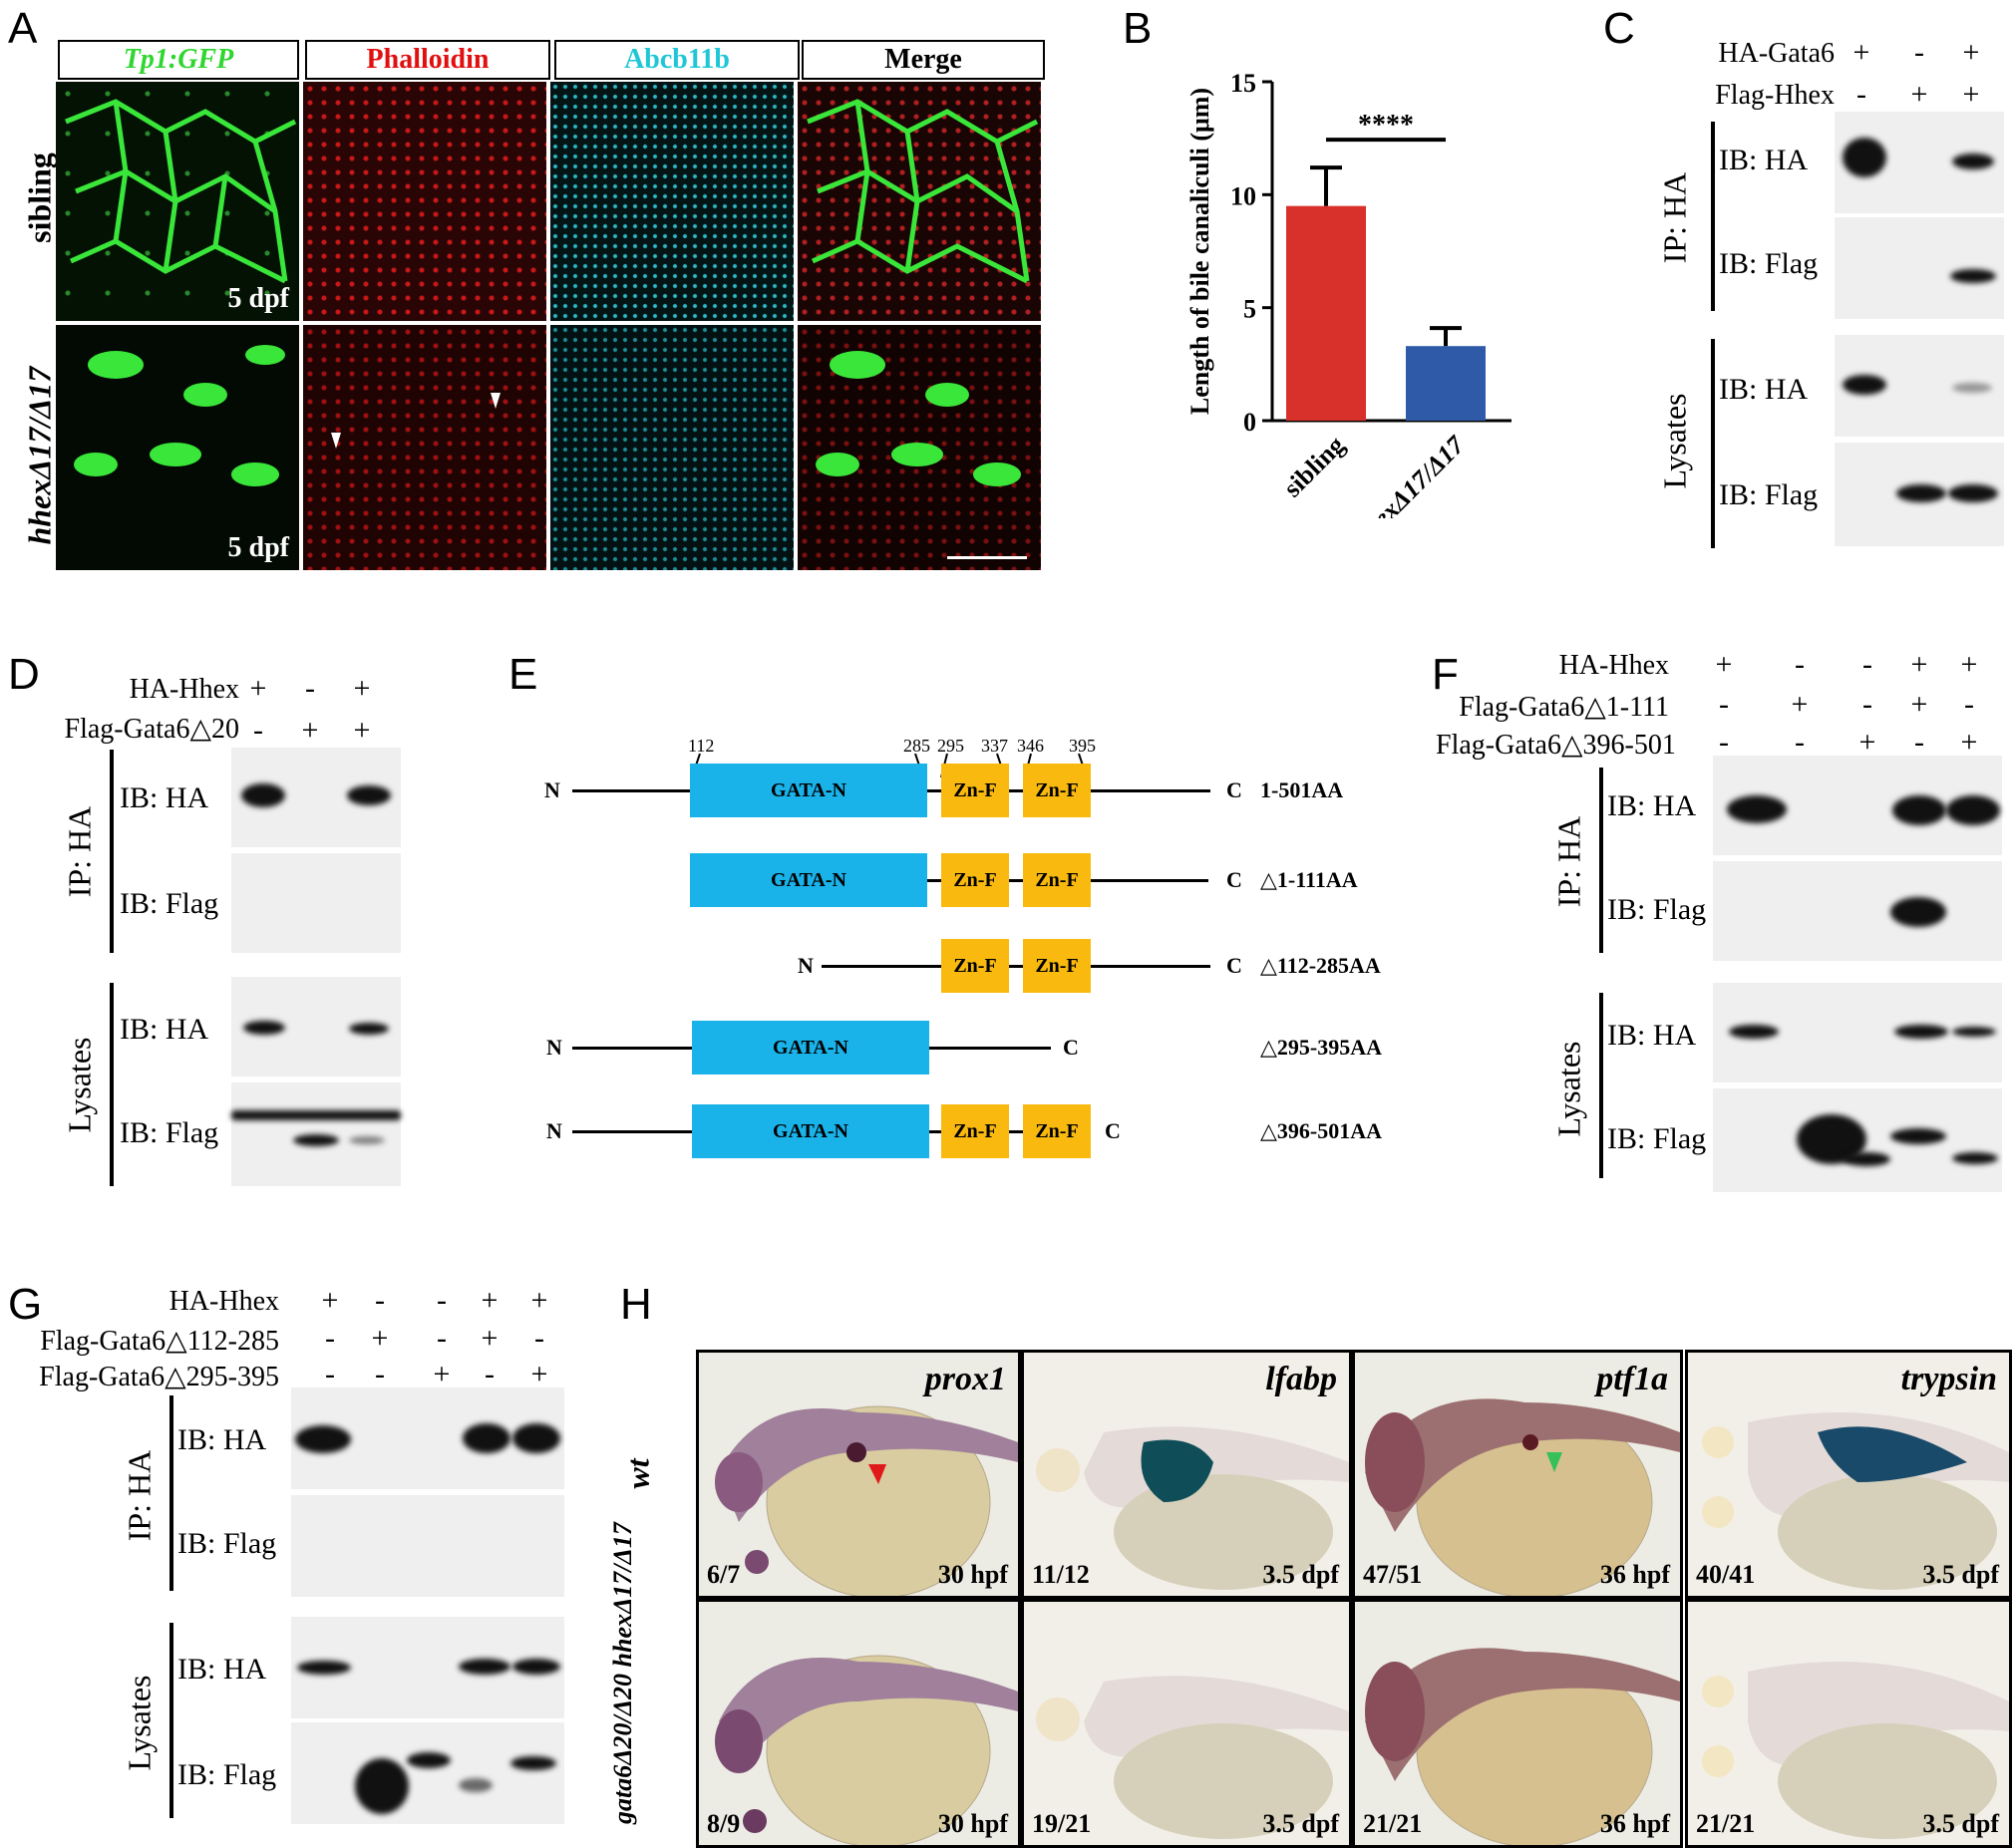 This screenshot has height=1848, width=2014. I want to click on gene-label: lfabp, so click(1301, 1379).